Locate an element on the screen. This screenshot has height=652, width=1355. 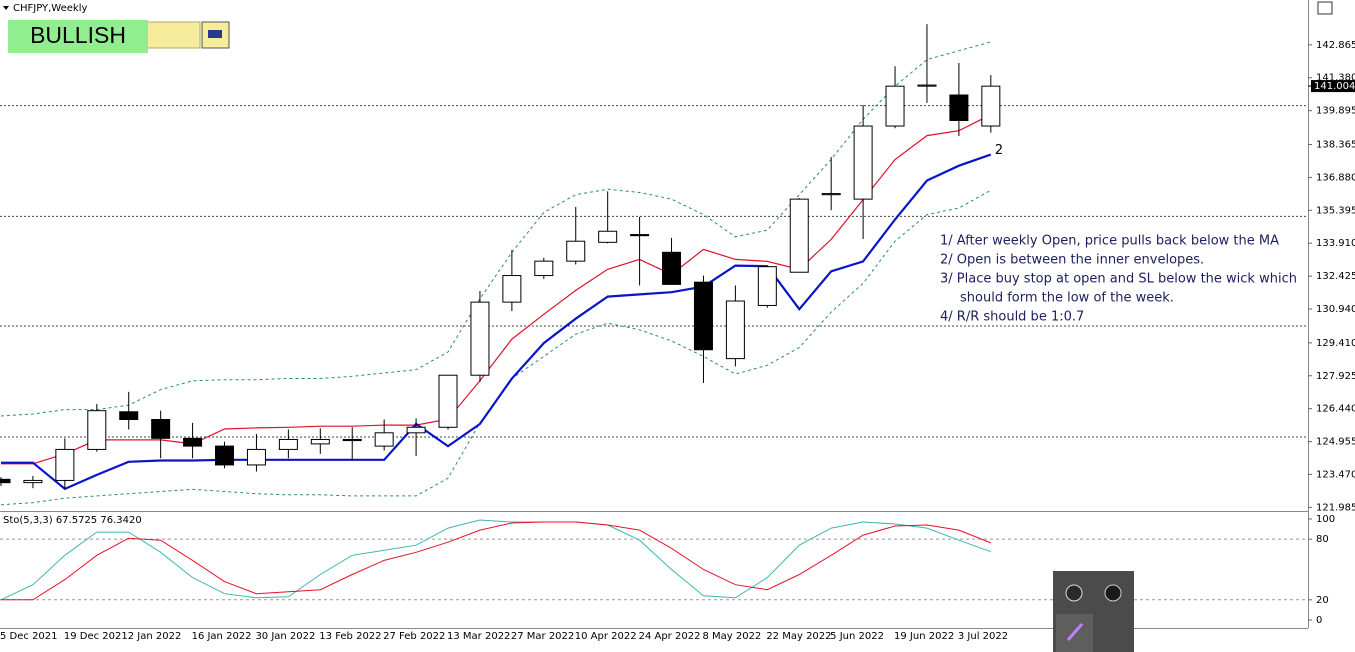
y-tick-label: 126.440 is located at coordinates (1335, 409).